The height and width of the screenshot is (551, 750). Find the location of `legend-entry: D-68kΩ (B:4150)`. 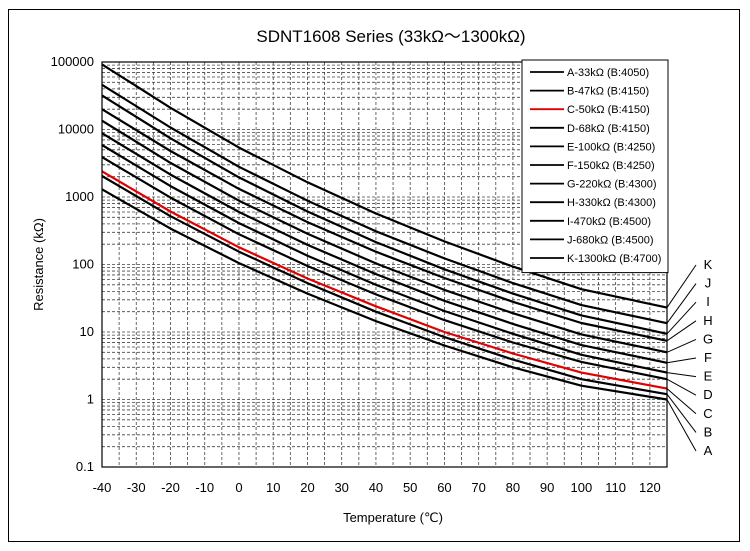

legend-entry: D-68kΩ (B:4150) is located at coordinates (608, 129).